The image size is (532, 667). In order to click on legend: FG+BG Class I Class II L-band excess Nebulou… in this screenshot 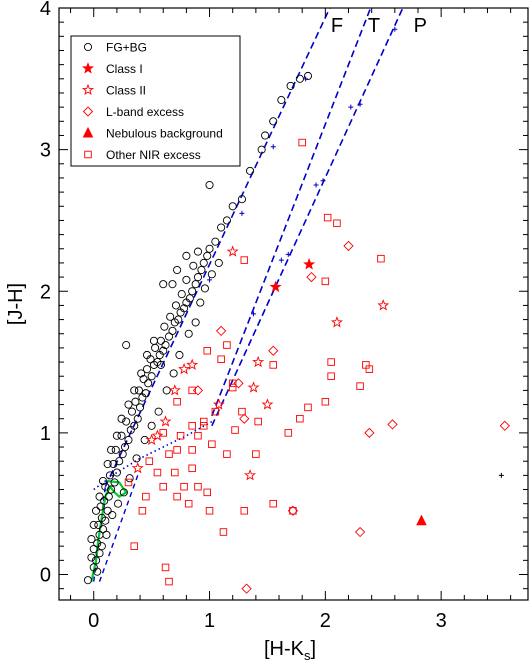, I will do `click(155, 101)`.